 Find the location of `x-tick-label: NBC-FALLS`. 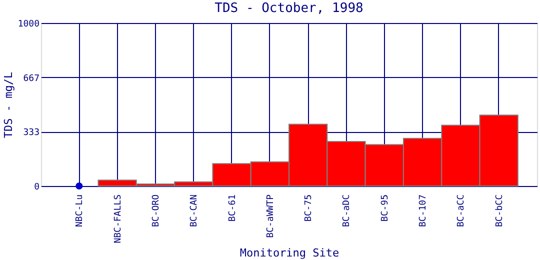

x-tick-label: NBC-FALLS is located at coordinates (118, 219).